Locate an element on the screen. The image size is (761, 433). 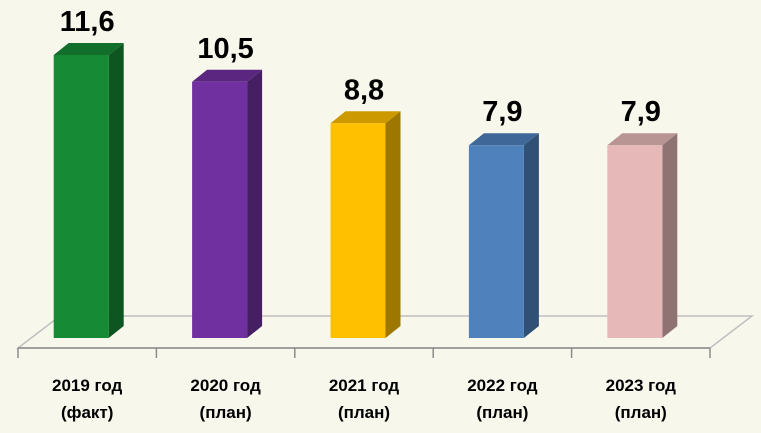
x-tick-label: 2021 год (план) is located at coordinates (364, 399).